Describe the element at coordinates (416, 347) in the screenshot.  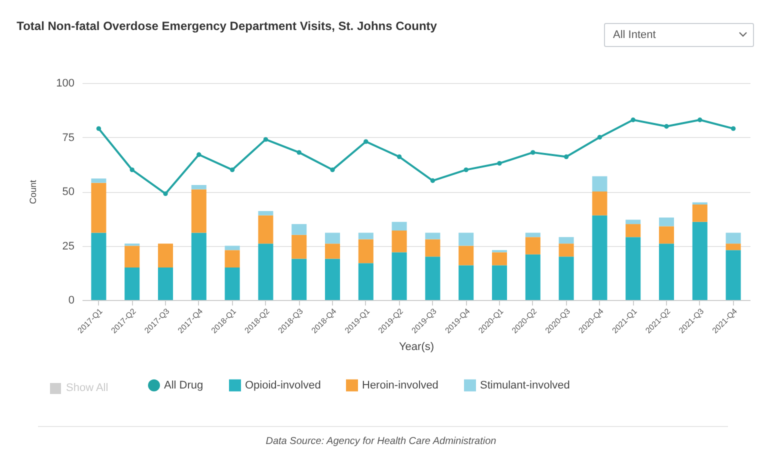
I see `x-axis-title: Year(s)` at that location.